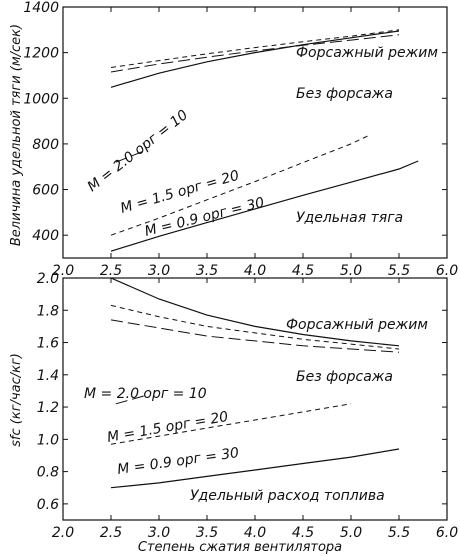 Image resolution: width=460 pixels, height=556 pixels. I want to click on x-tick-label-0-8: 6.0, so click(447, 271).